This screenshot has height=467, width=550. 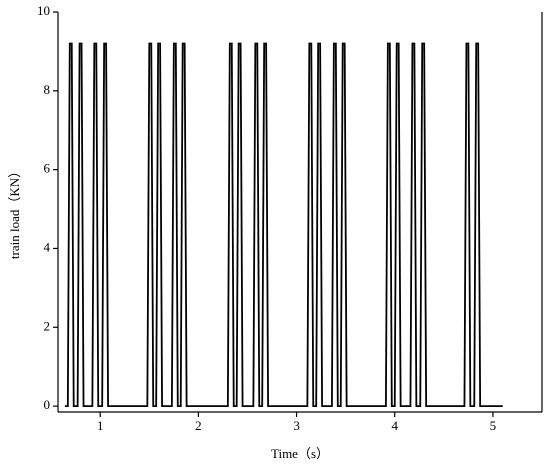 I want to click on x-tick-label: 1, so click(x=100, y=425).